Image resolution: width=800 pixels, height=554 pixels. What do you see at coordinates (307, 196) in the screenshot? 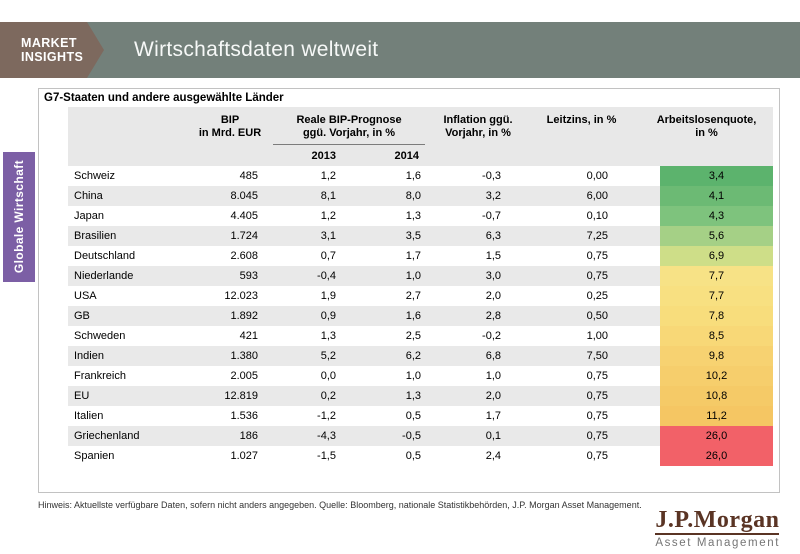
I see `cell-bip-2013: 8,1` at bounding box center [307, 196].